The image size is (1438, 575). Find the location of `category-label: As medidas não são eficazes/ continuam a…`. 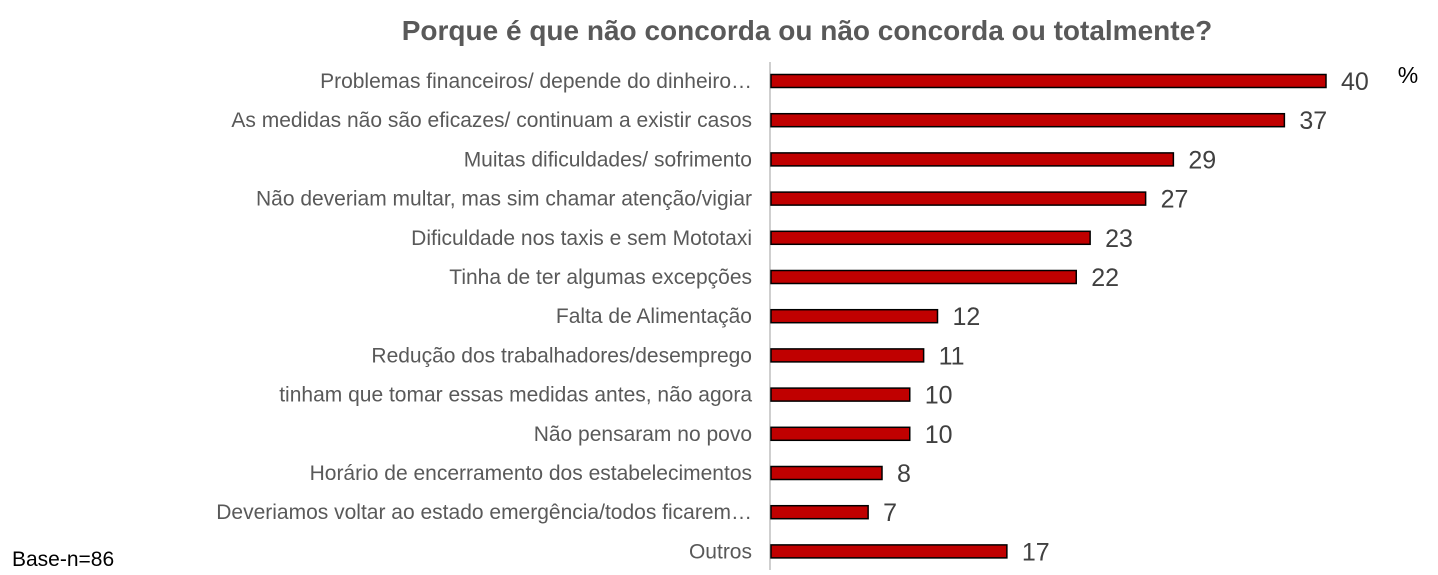

category-label: As medidas não são eficazes/ continuam a… is located at coordinates (491, 120).